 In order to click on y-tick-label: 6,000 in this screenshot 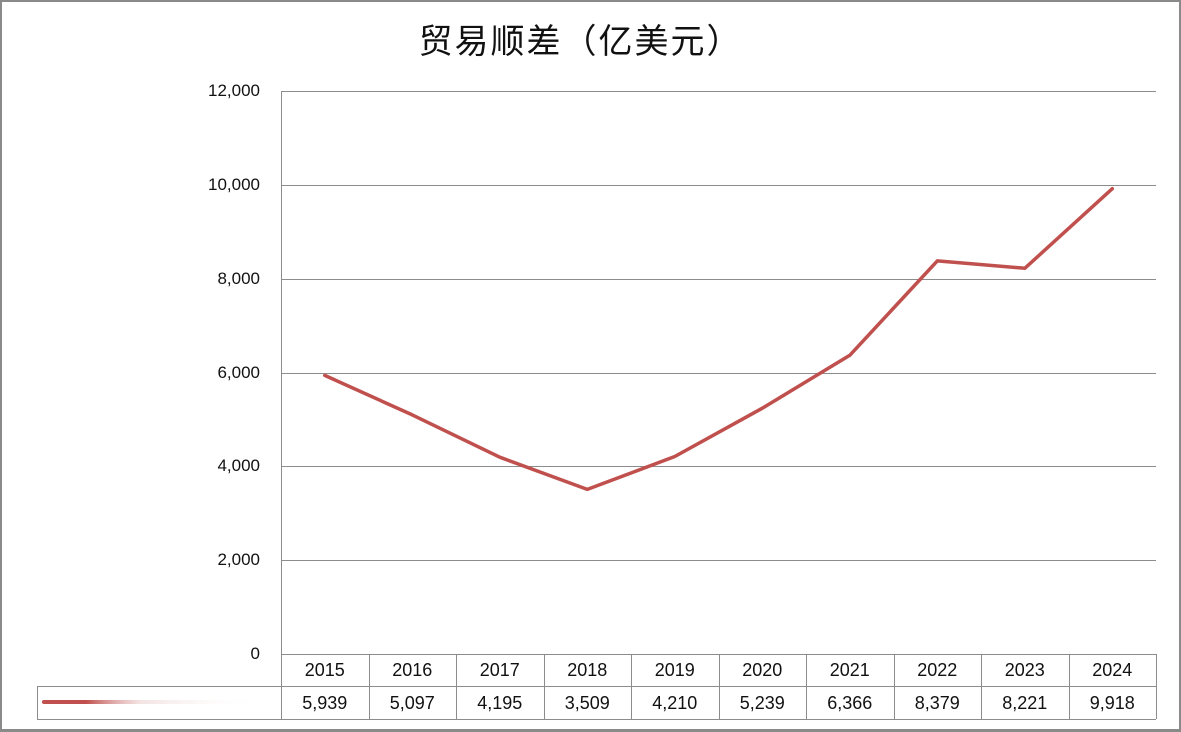, I will do `click(238, 372)`.